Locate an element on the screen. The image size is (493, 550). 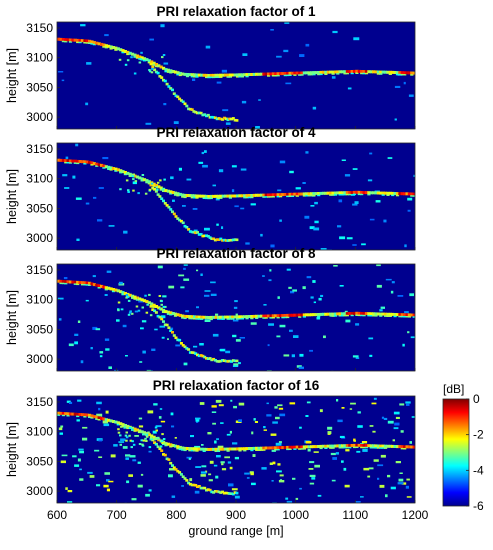
y-tick-label: 3050 is located at coordinates (39, 208).